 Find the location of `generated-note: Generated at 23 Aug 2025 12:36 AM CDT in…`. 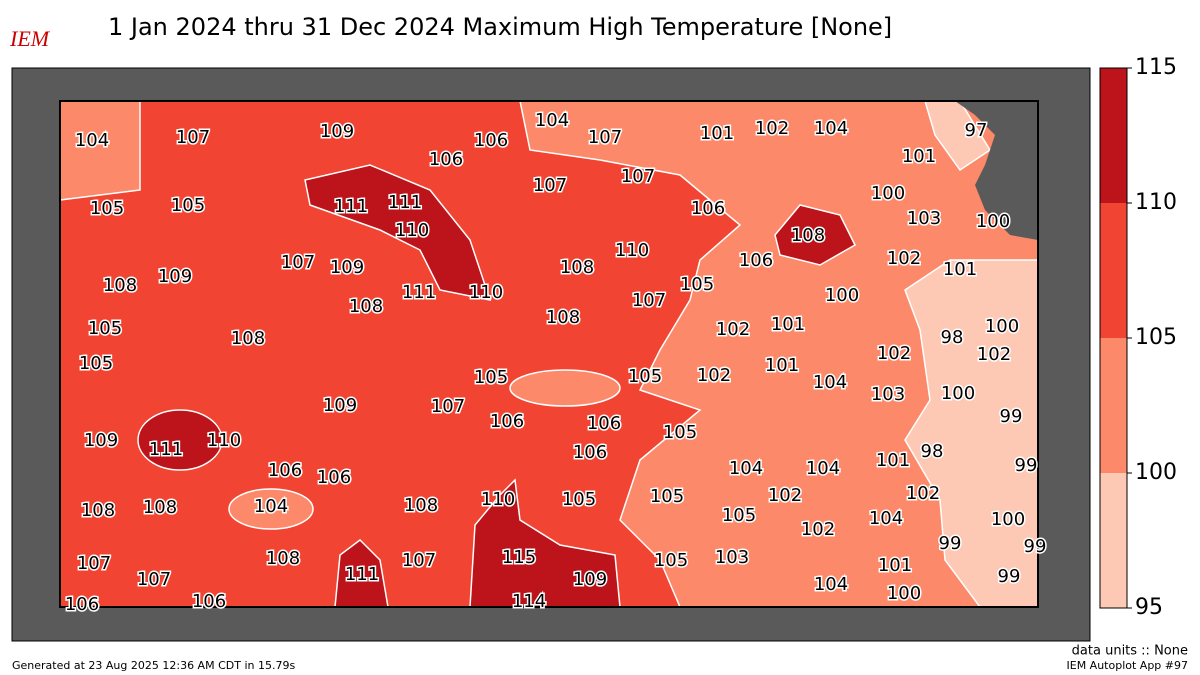

generated-note: Generated at 23 Aug 2025 12:36 AM CDT in… is located at coordinates (153, 665).